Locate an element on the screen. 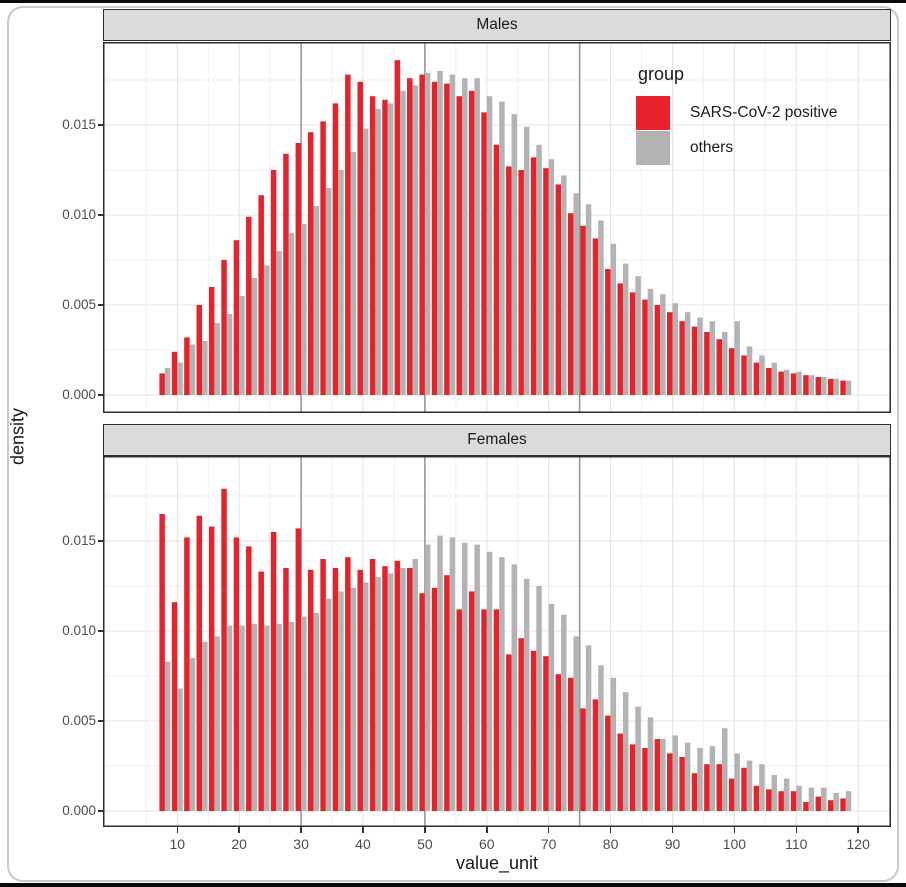  top-edge-line is located at coordinates (453, 1).